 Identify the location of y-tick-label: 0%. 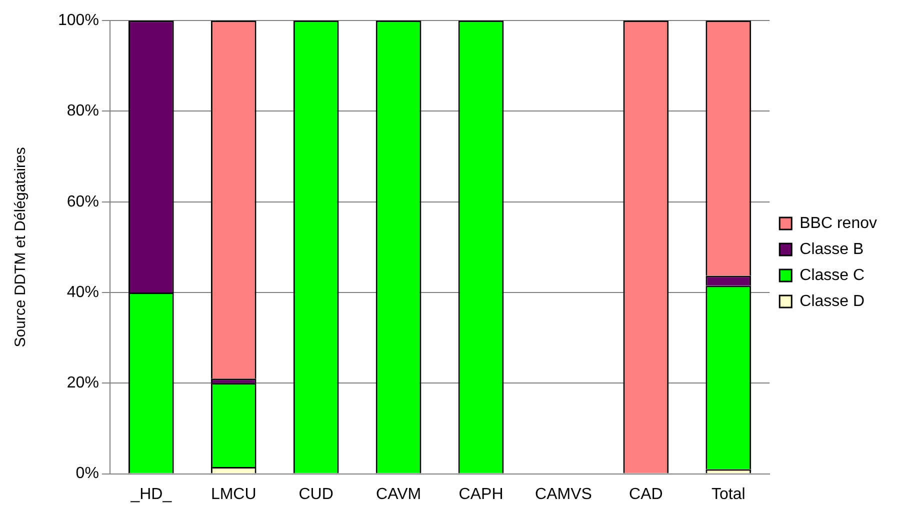
(87, 473).